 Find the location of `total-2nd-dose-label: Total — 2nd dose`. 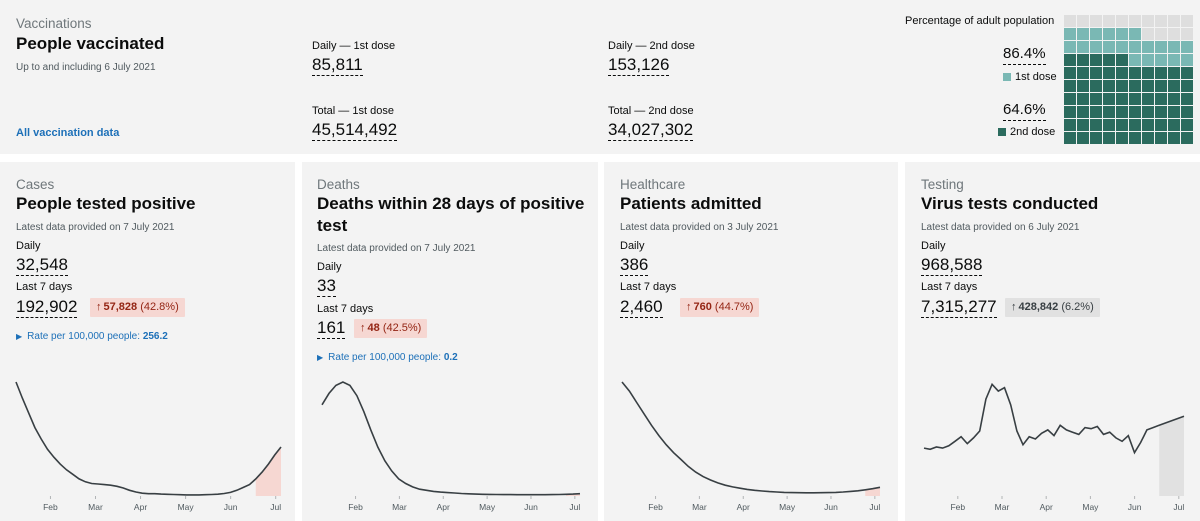

total-2nd-dose-label: Total — 2nd dose is located at coordinates (651, 111).